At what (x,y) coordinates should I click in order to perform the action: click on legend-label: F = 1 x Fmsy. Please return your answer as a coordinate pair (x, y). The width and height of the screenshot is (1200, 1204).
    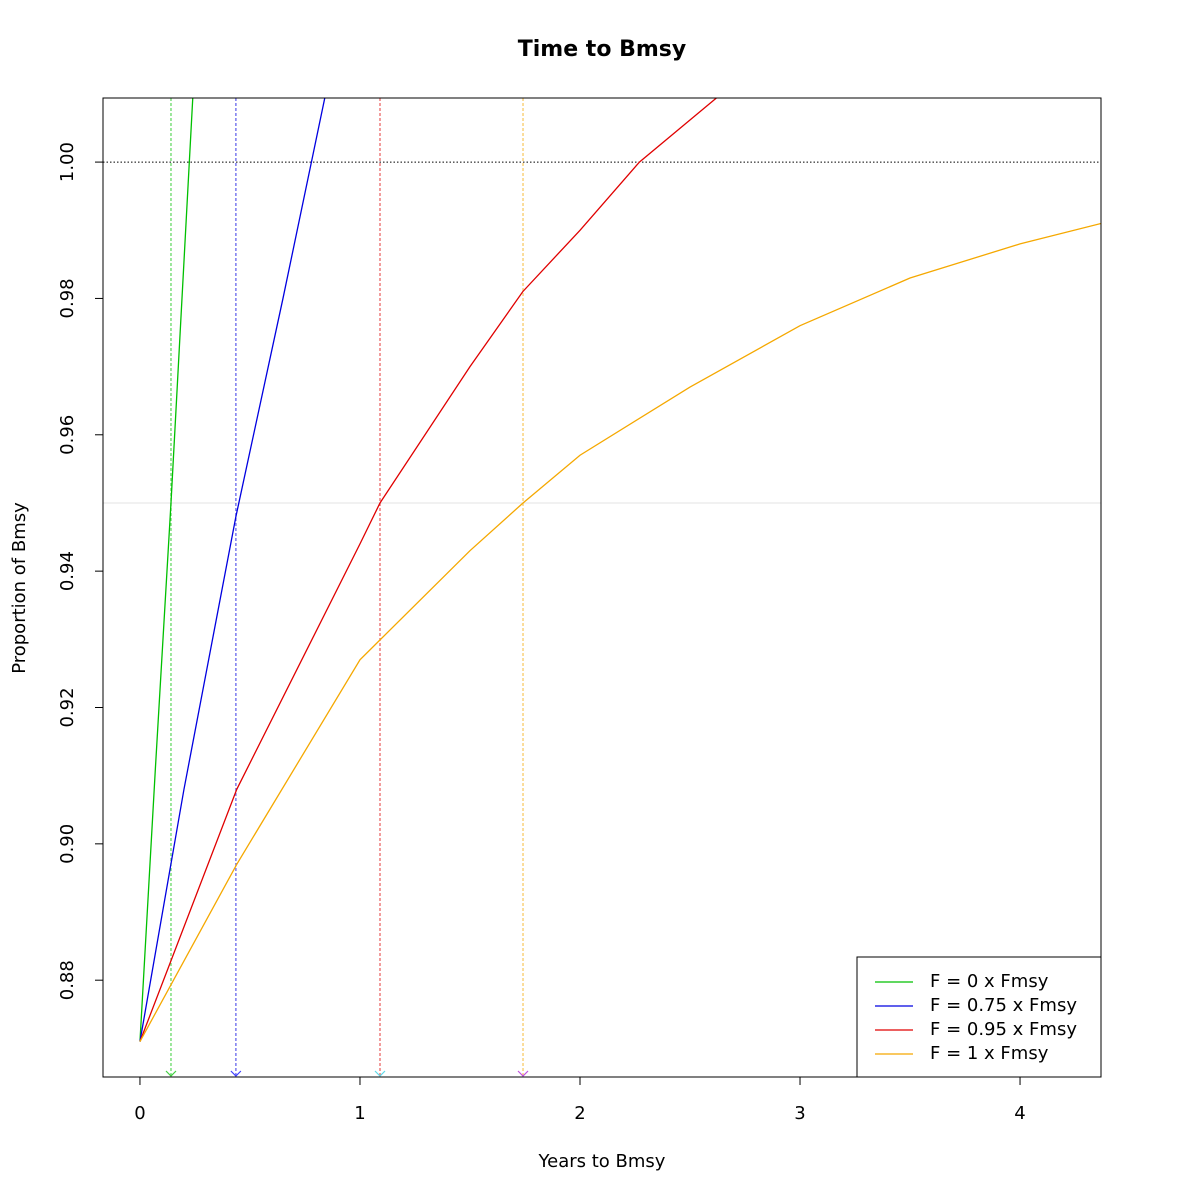
    Looking at the image, I should click on (989, 1053).